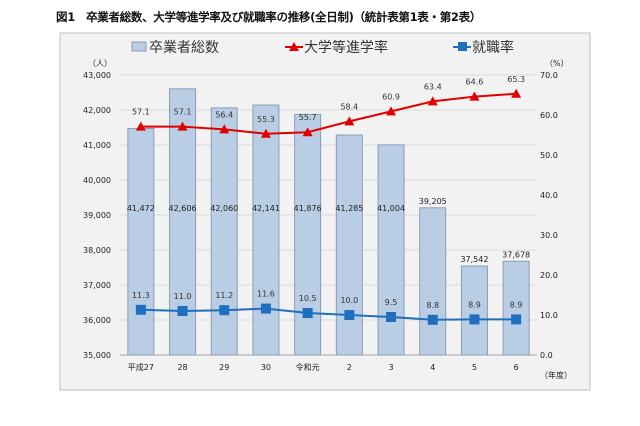 This screenshot has height=426, width=640. What do you see at coordinates (556, 375) in the screenshot?
I see `x-axis-label: （年度）` at bounding box center [556, 375].